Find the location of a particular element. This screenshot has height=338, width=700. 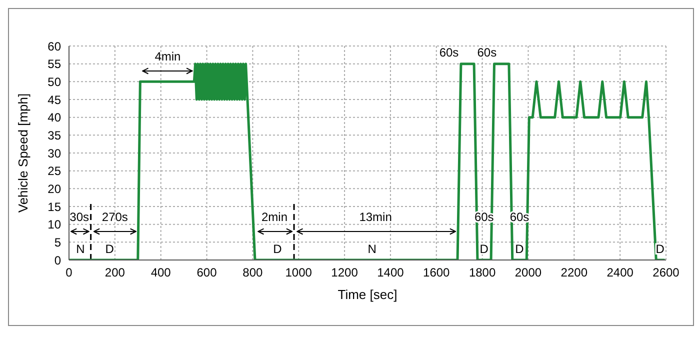

x-tick-label: 400 is located at coordinates (161, 273).